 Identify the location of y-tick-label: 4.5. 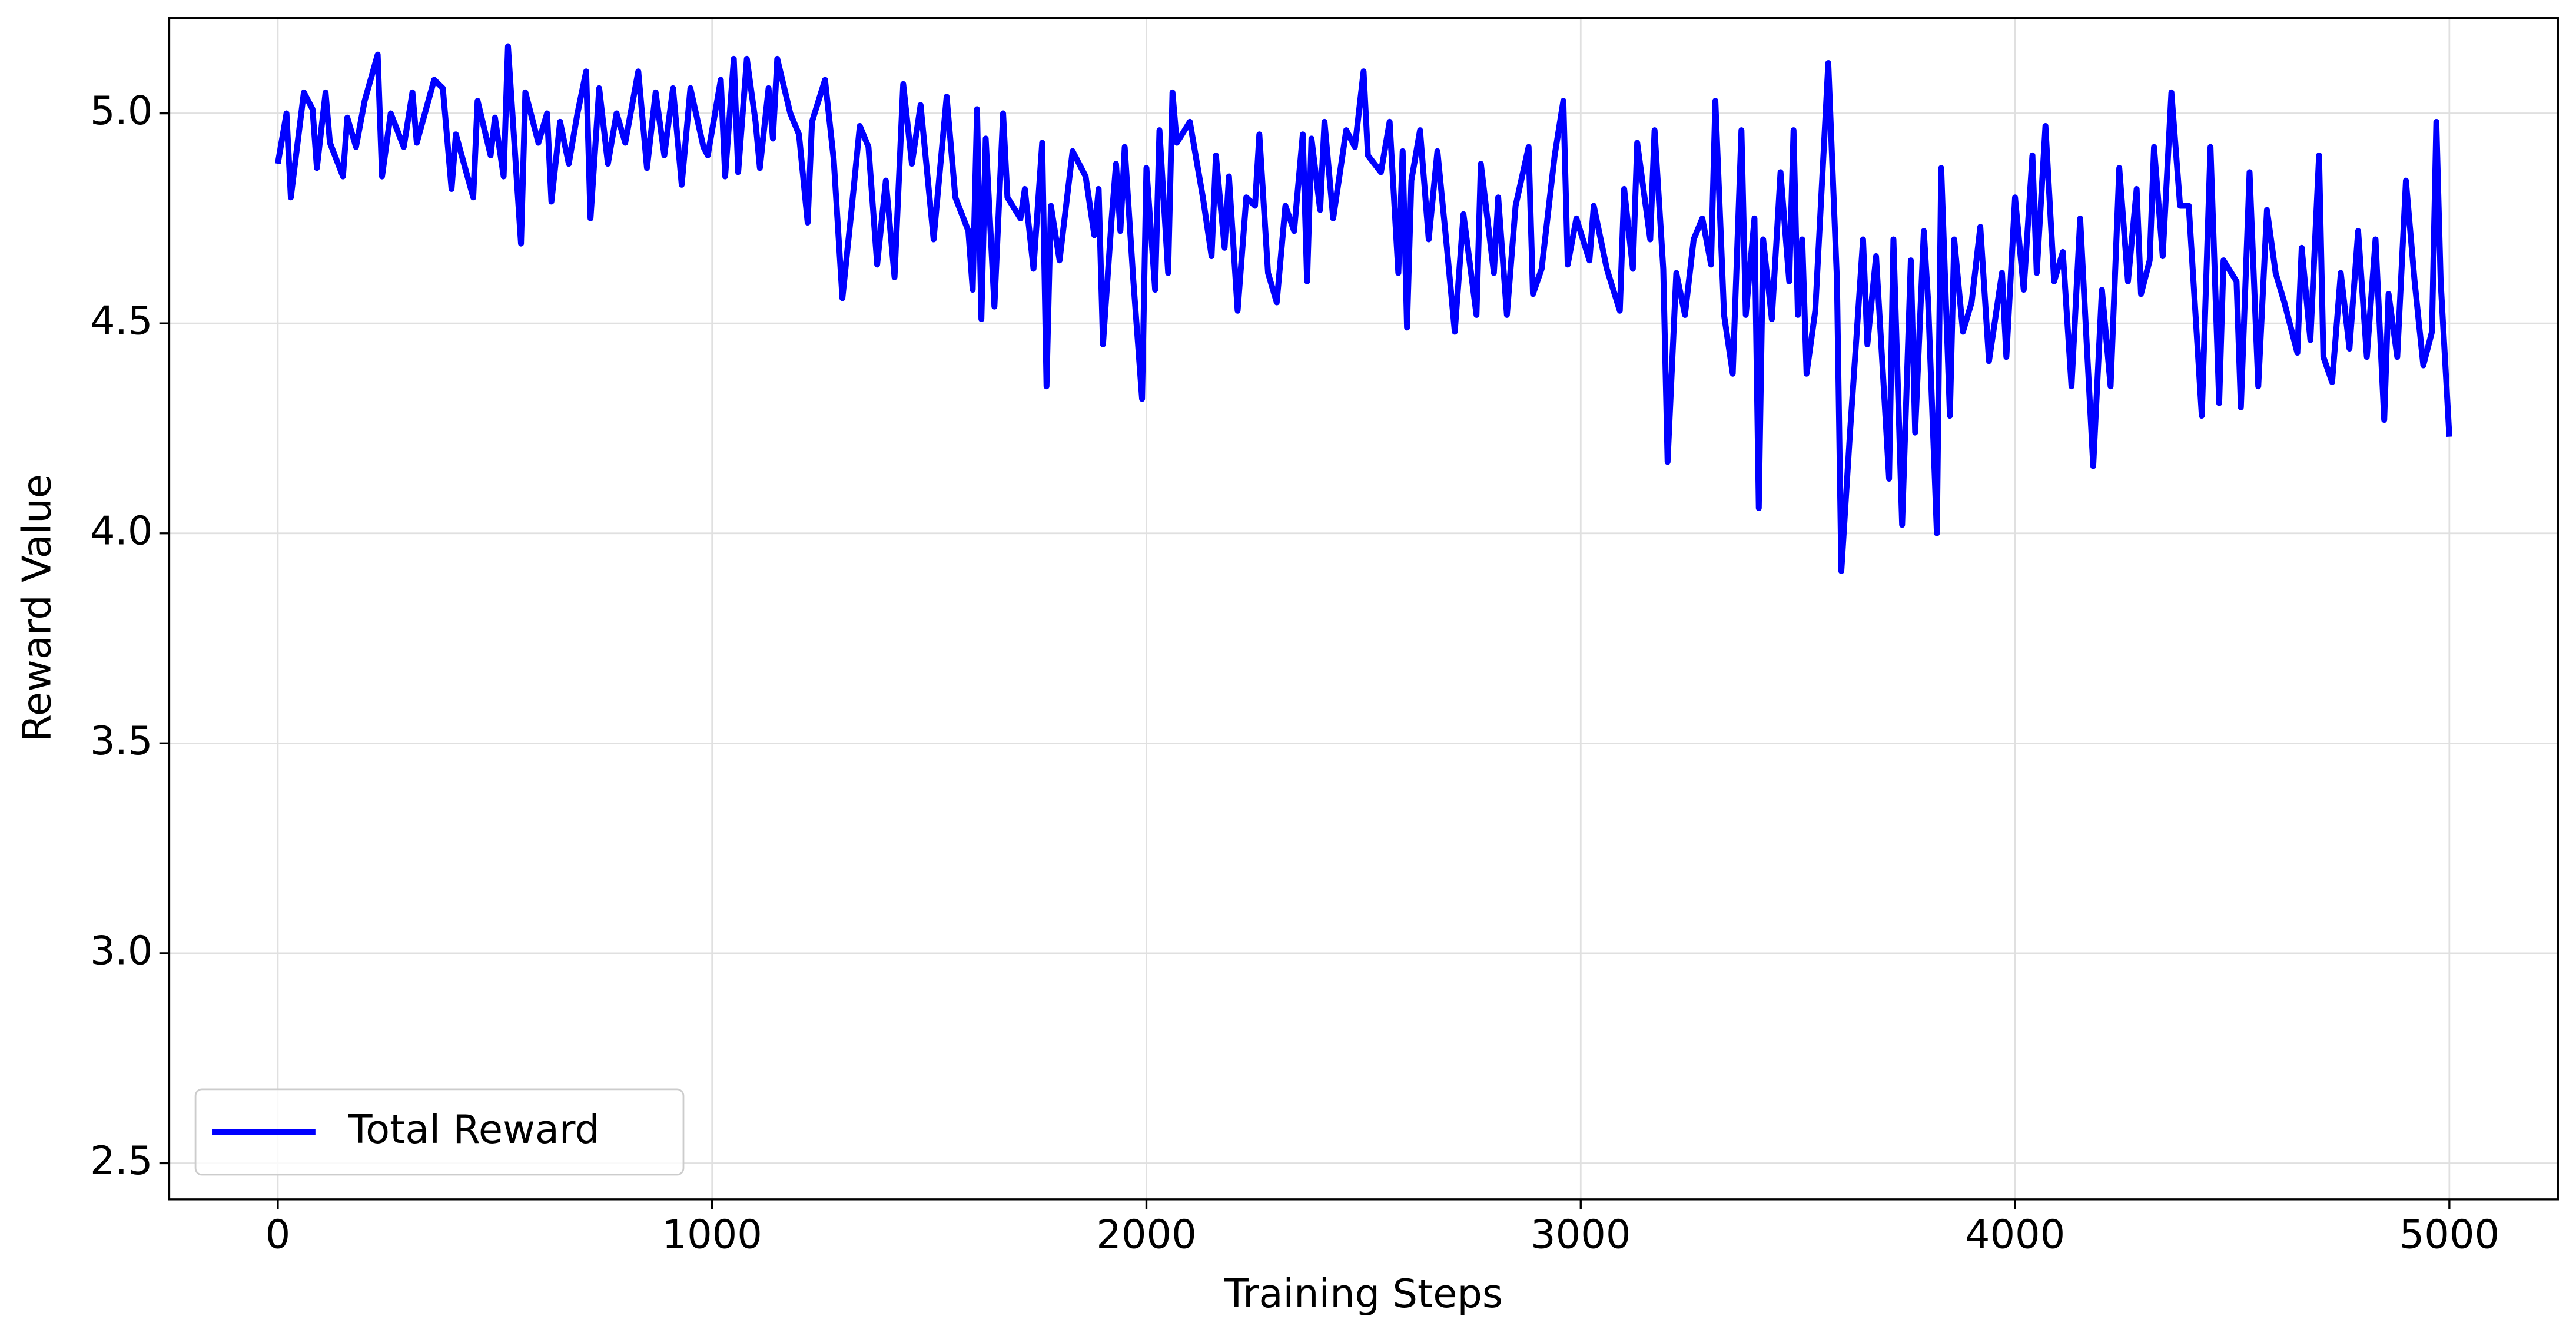
(121, 321).